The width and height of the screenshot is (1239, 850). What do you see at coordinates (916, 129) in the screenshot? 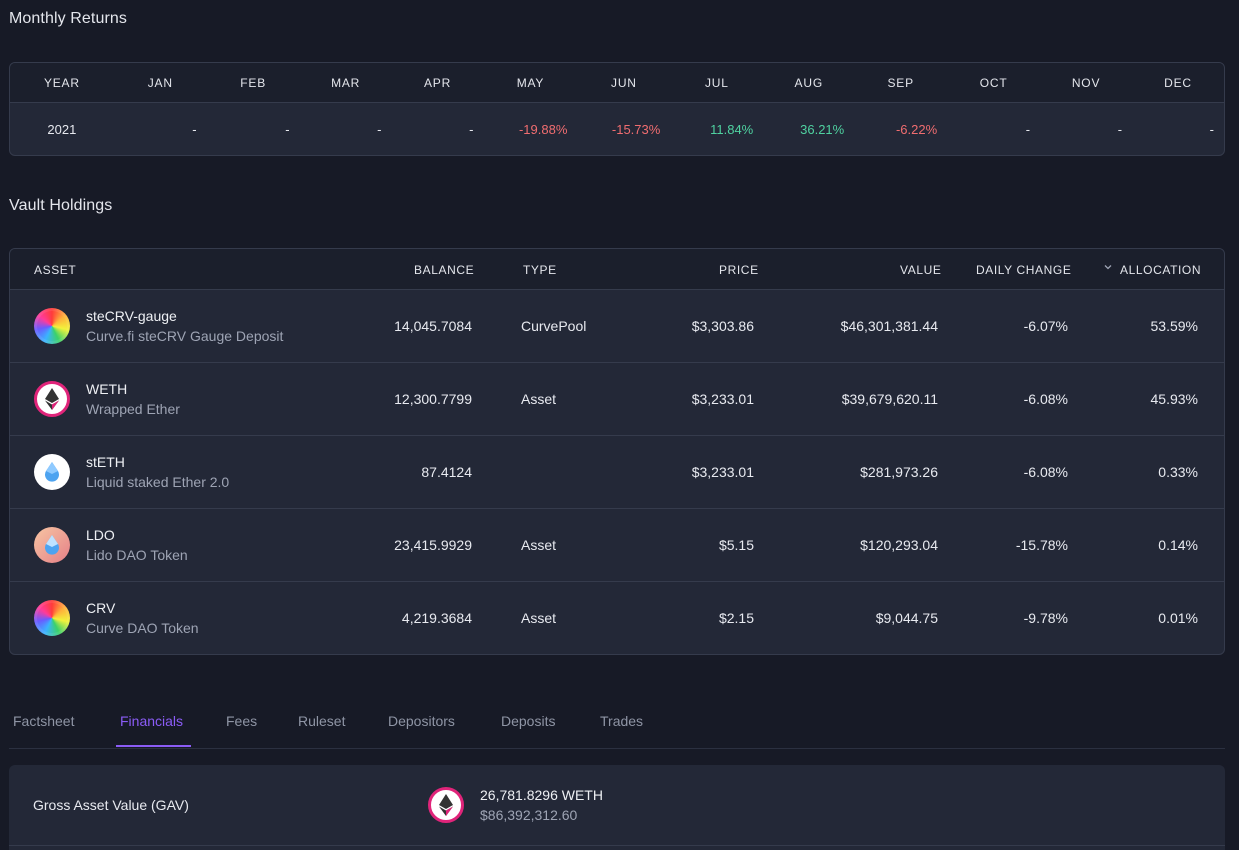
I see `return-cell-sep: -6.22%` at bounding box center [916, 129].